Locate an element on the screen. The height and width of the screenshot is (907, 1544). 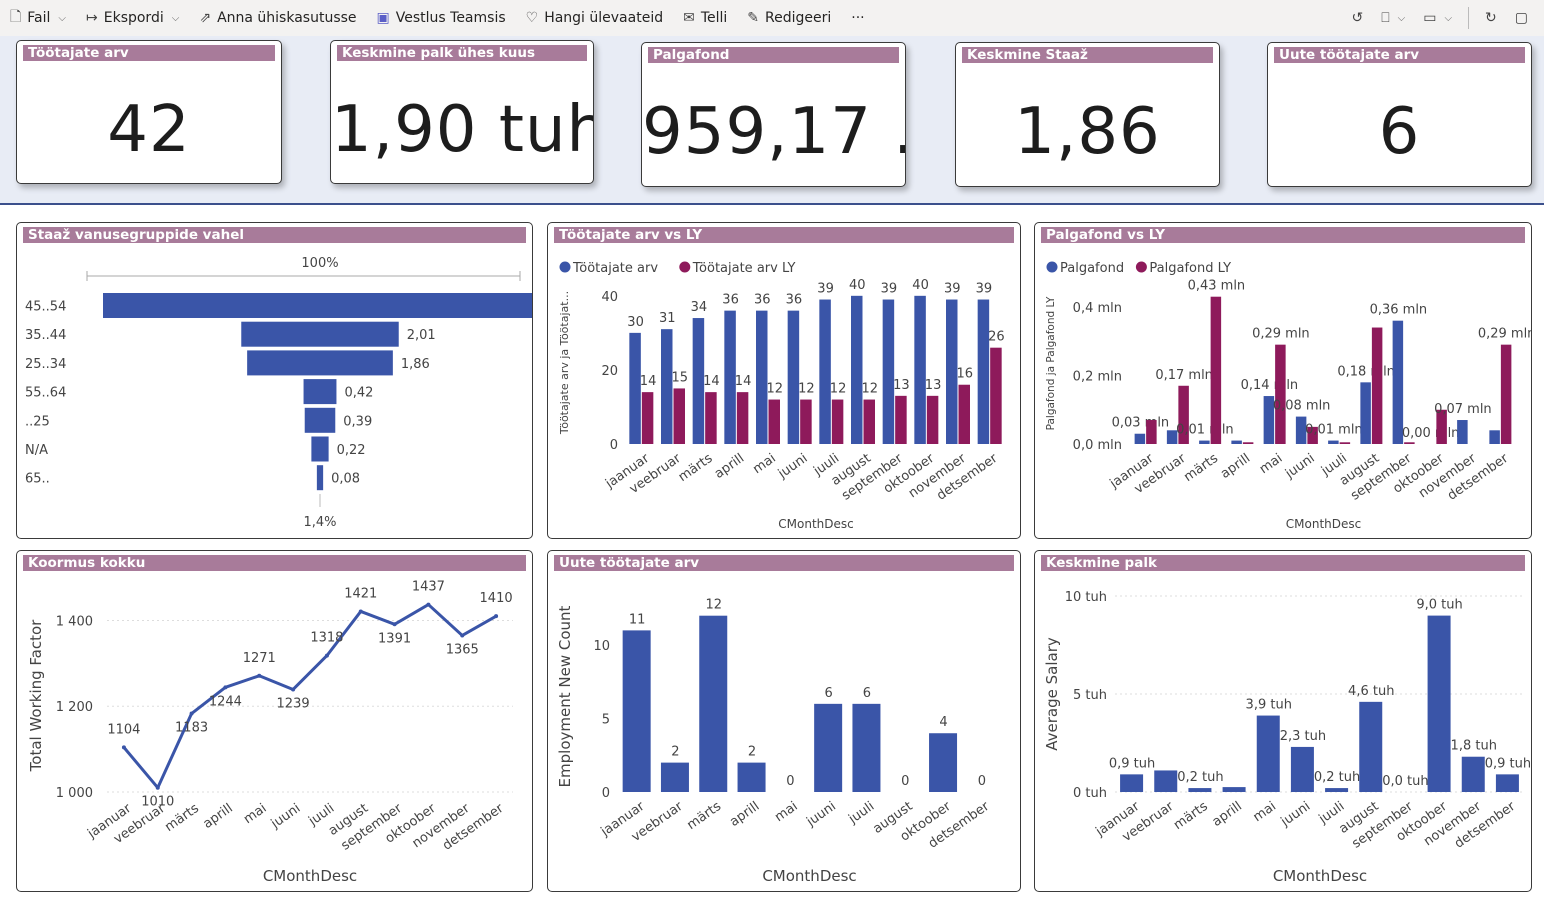
data-label: 1391 is located at coordinates (394, 638).